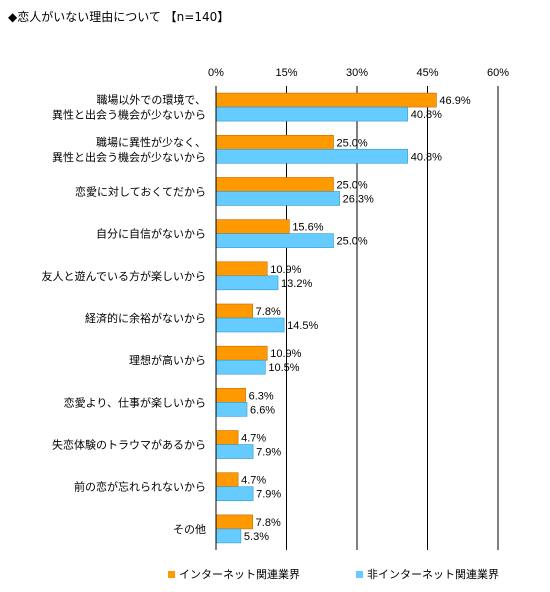 This screenshot has width=550, height=592. I want to click on category-label: 自分に自信がないから, so click(151, 234).